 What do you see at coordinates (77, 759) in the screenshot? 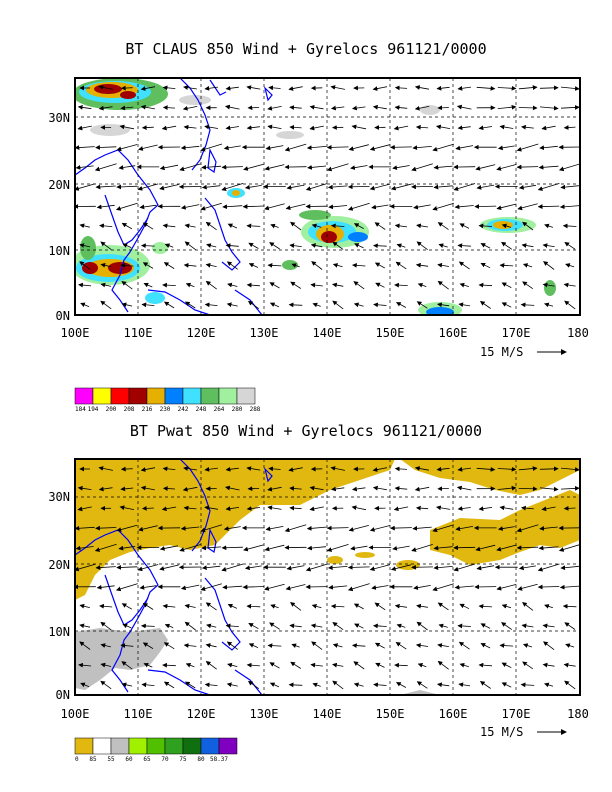
I see `colorbar-label: 0` at bounding box center [77, 759].